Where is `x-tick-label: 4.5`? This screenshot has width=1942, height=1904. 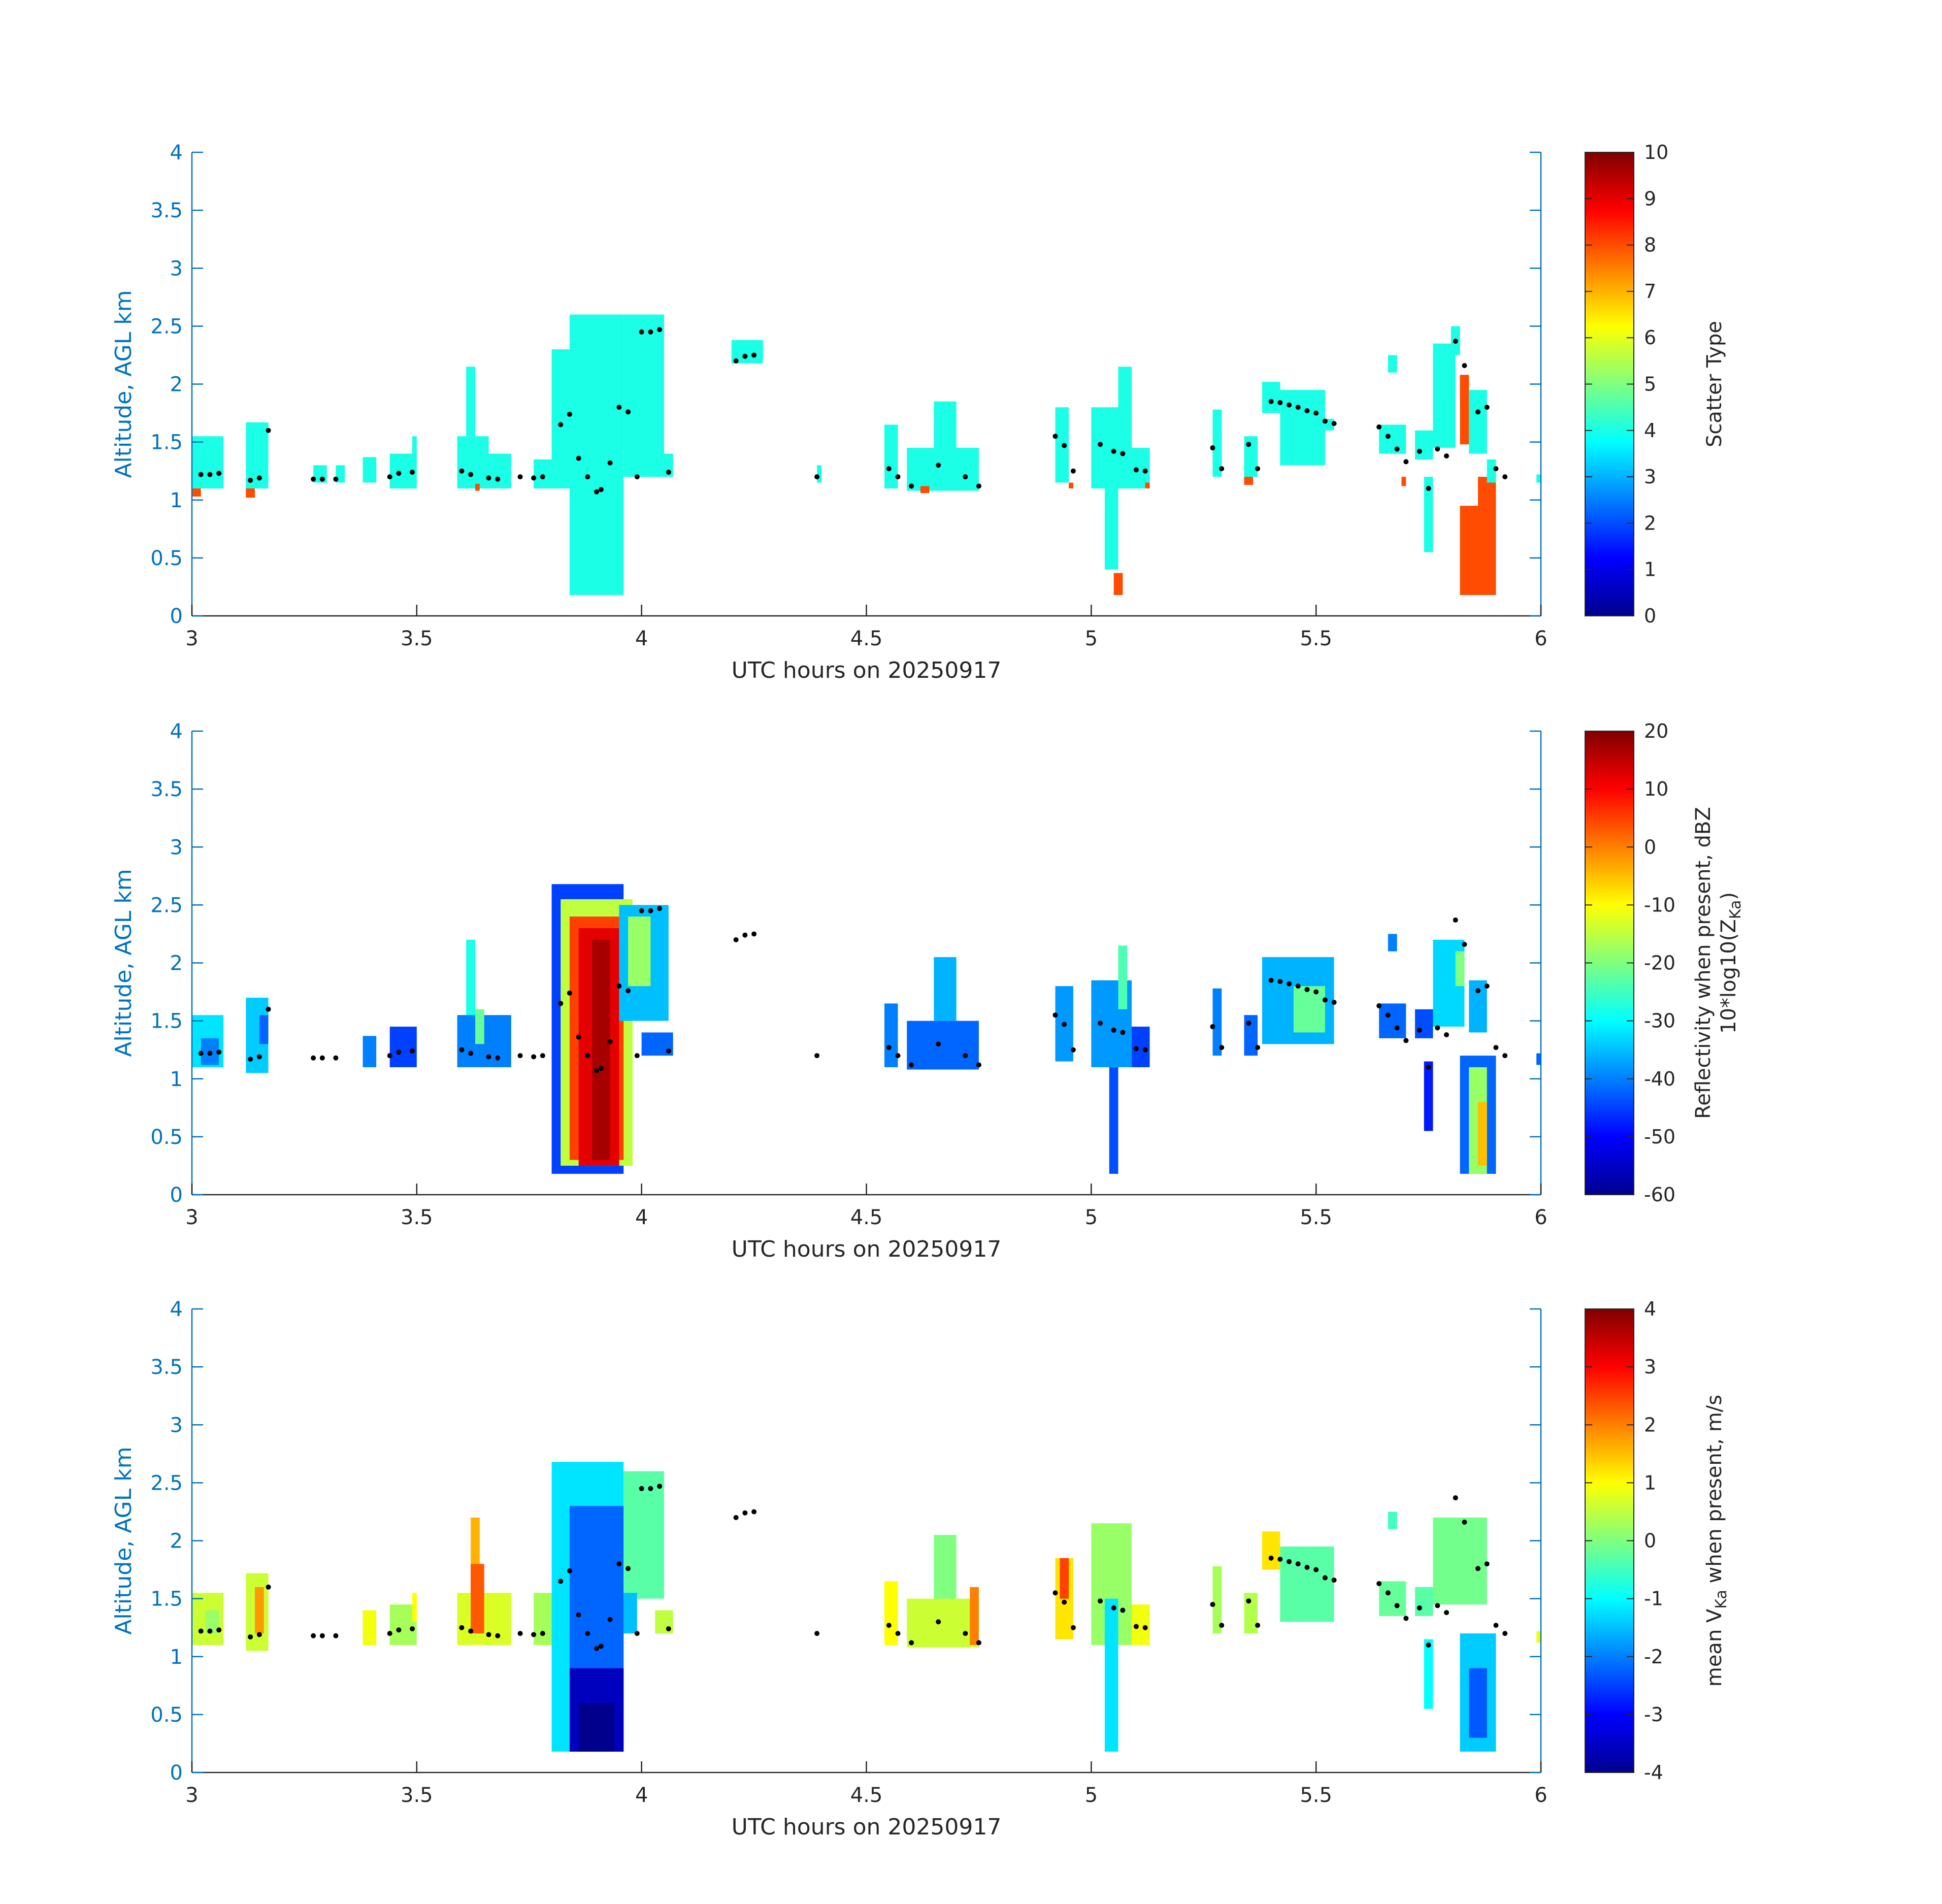
x-tick-label: 4.5 is located at coordinates (866, 639).